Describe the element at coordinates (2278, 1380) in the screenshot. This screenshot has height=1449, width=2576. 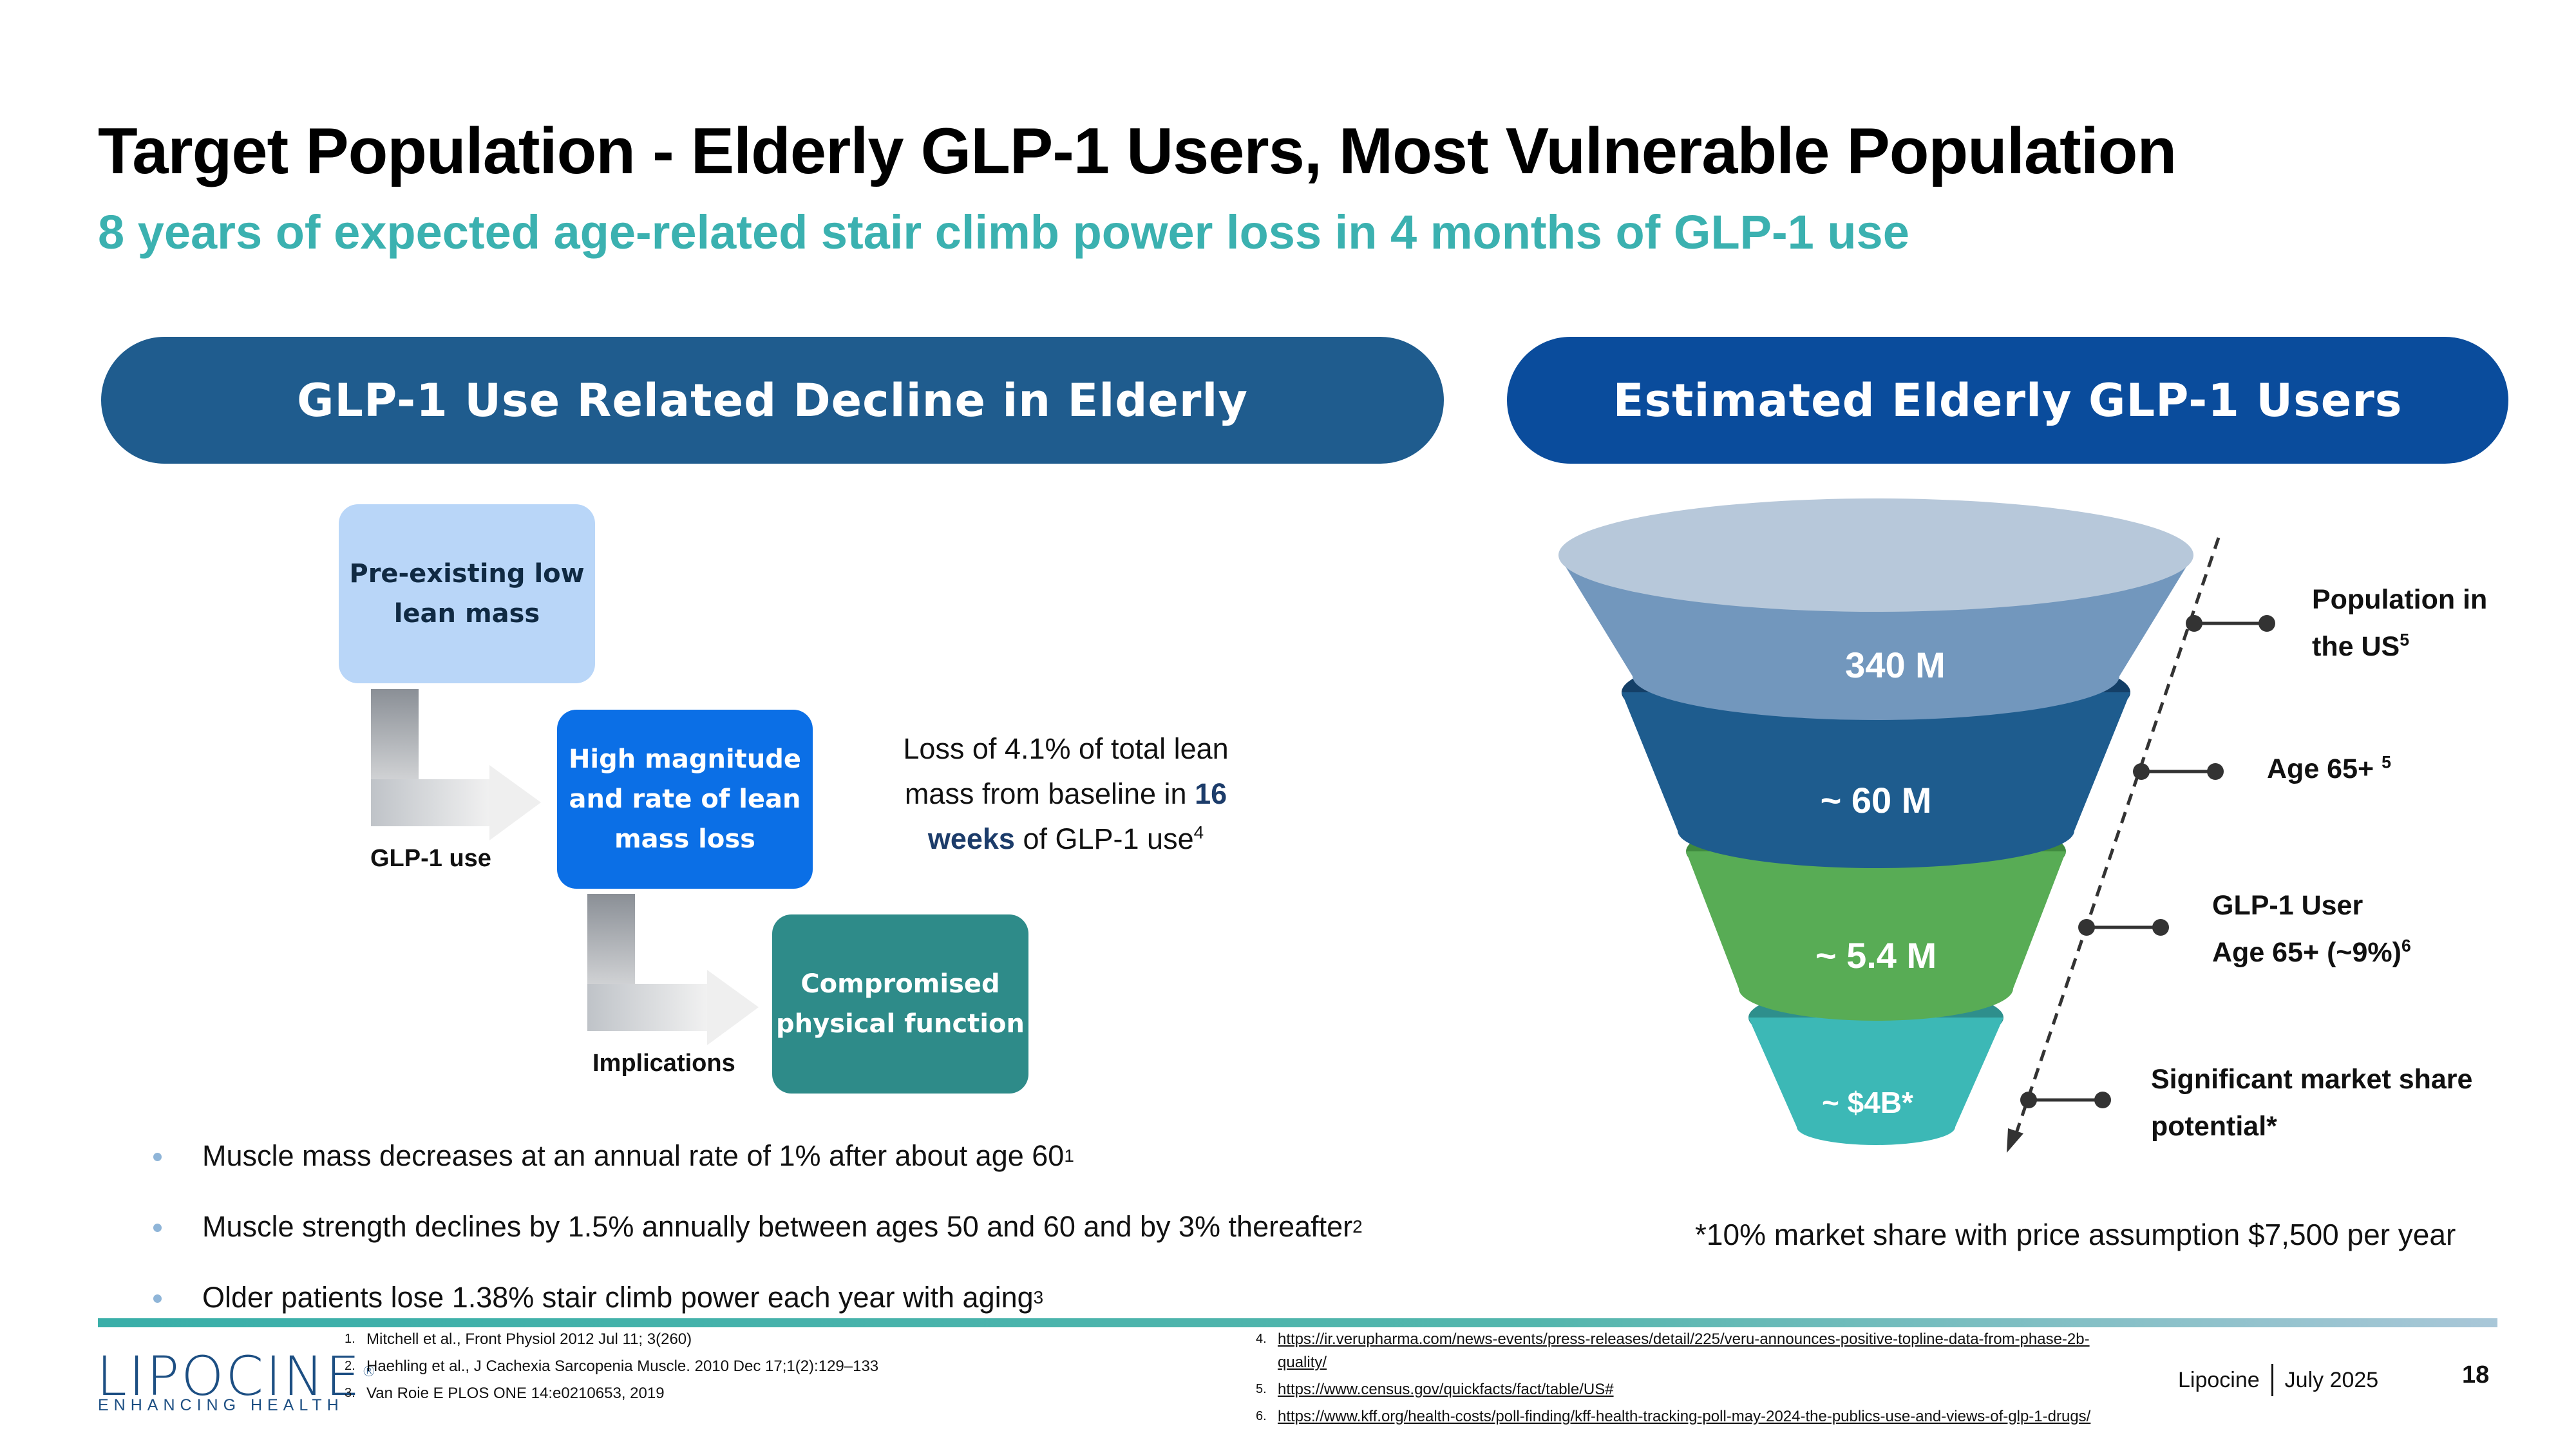
I see `footer-company-date: Lipocine July 2025` at that location.